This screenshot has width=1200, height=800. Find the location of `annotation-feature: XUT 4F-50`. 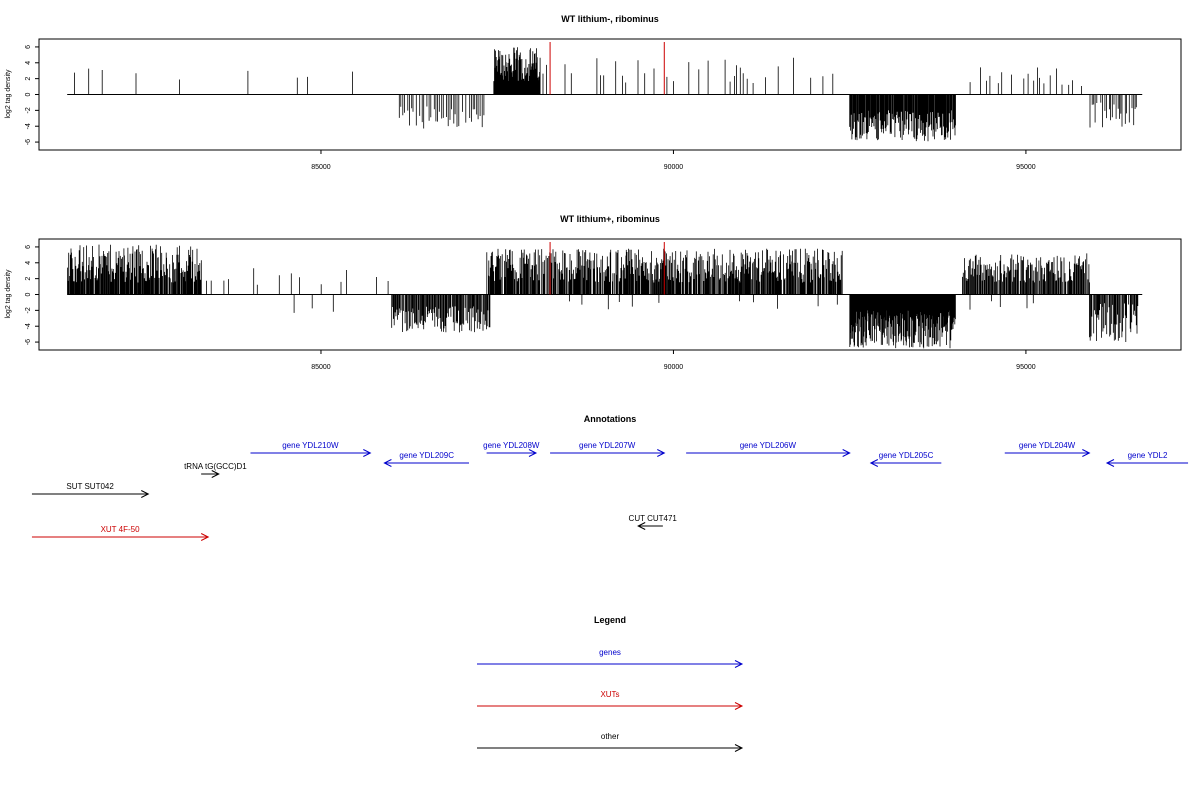

annotation-feature: XUT 4F-50 is located at coordinates (120, 533).